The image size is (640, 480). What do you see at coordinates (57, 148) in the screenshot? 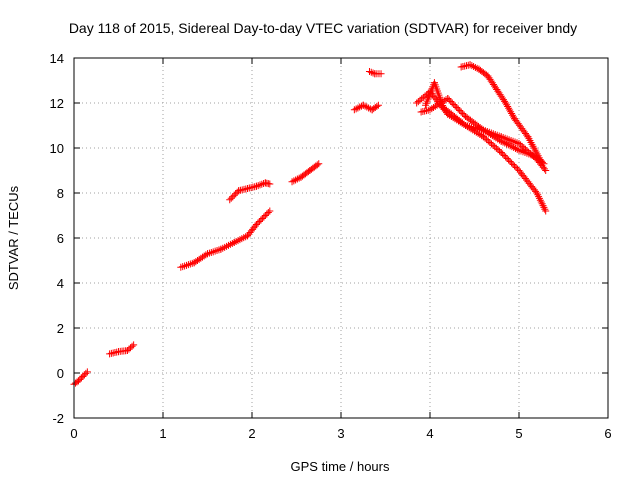
I see `y-tick-label: 10` at bounding box center [57, 148].